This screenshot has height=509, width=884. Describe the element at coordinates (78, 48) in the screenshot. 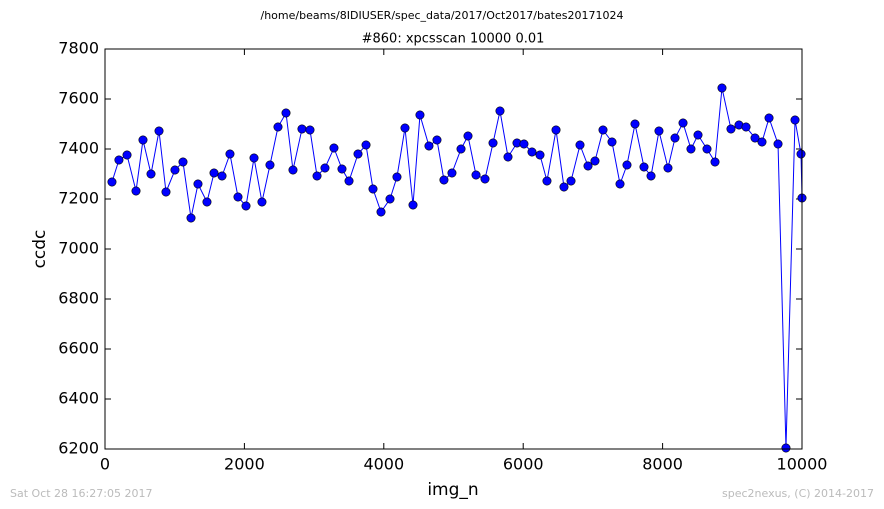

I see `y-tick-label: 7800` at that location.